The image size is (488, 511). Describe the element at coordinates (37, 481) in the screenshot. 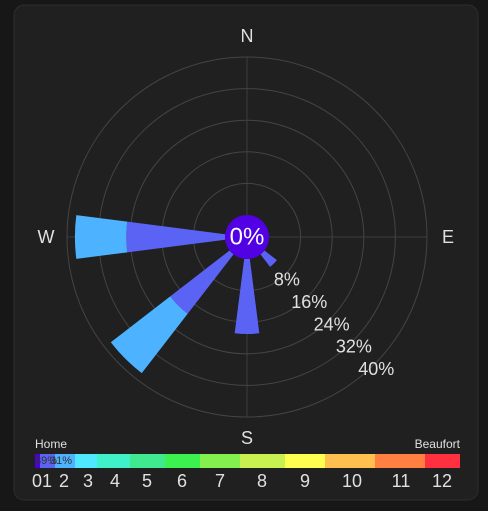

I see `legend-label: 0` at that location.